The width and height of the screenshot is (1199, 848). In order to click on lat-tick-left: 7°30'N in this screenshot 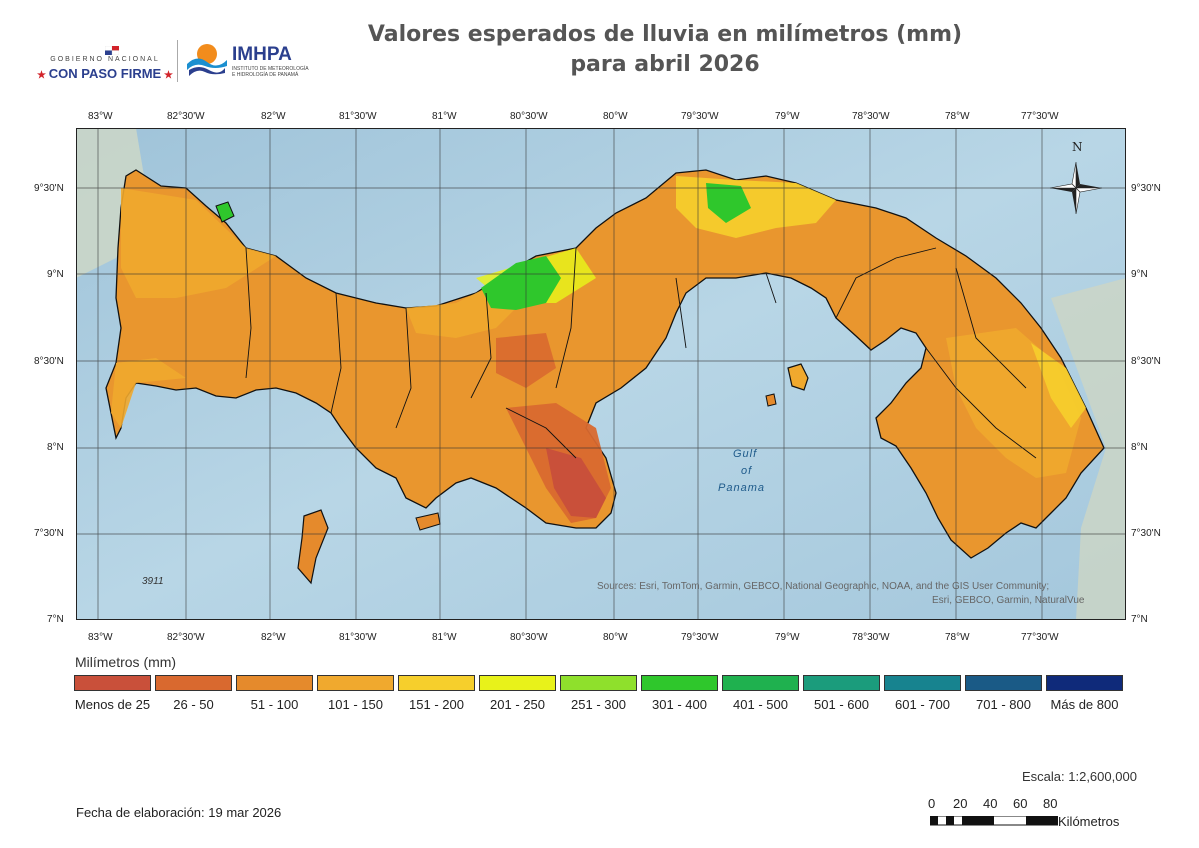, I will do `click(49, 533)`.